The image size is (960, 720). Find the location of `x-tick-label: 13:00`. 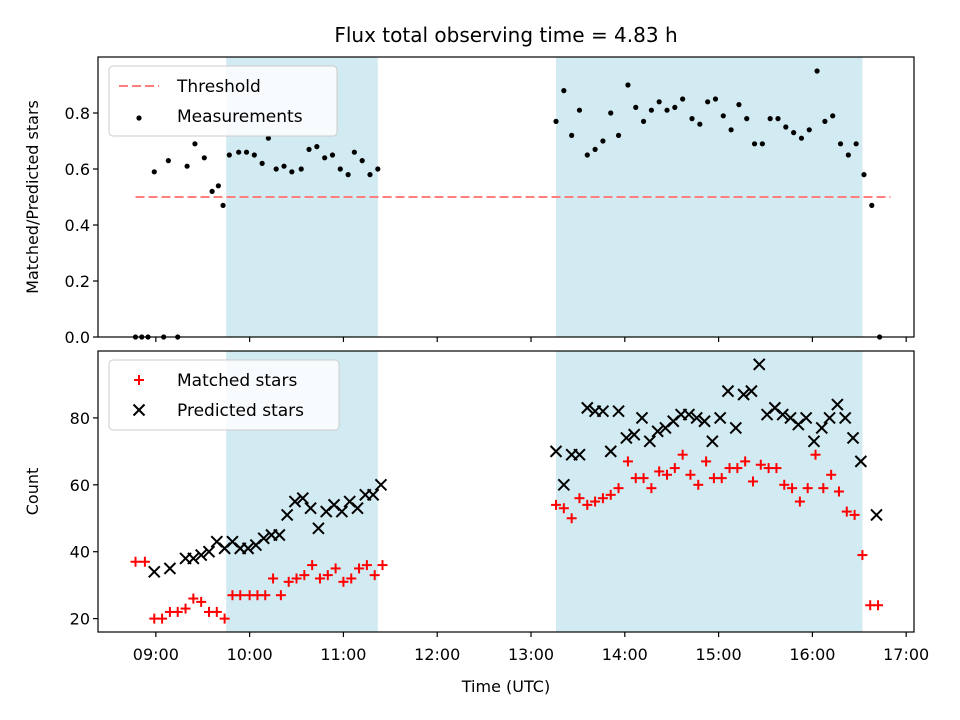

x-tick-label: 13:00 is located at coordinates (531, 654).